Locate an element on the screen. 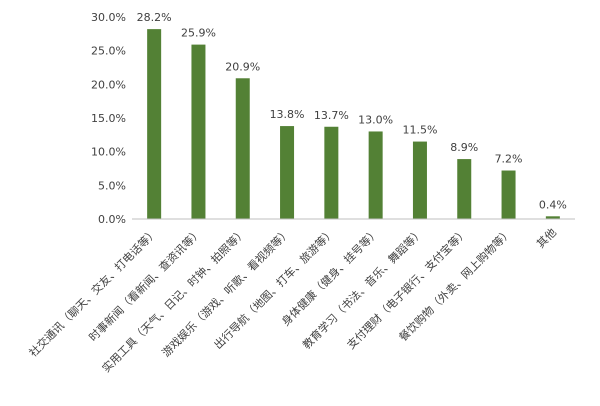  y-tick-label: 15.0% is located at coordinates (108, 118).